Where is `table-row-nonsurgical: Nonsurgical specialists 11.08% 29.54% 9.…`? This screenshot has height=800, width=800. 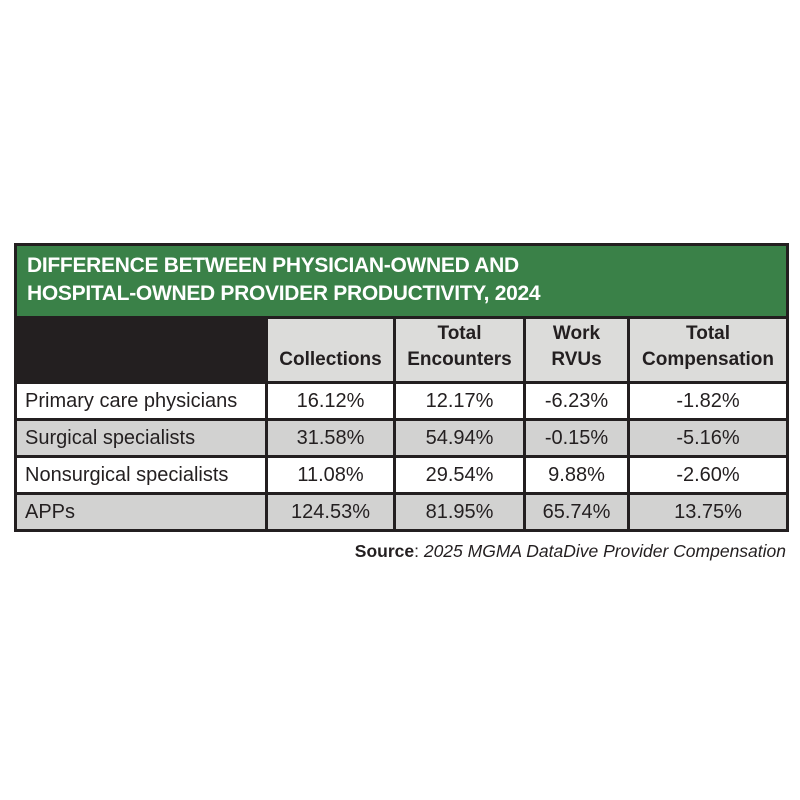 table-row-nonsurgical: Nonsurgical specialists 11.08% 29.54% 9.… is located at coordinates (402, 475).